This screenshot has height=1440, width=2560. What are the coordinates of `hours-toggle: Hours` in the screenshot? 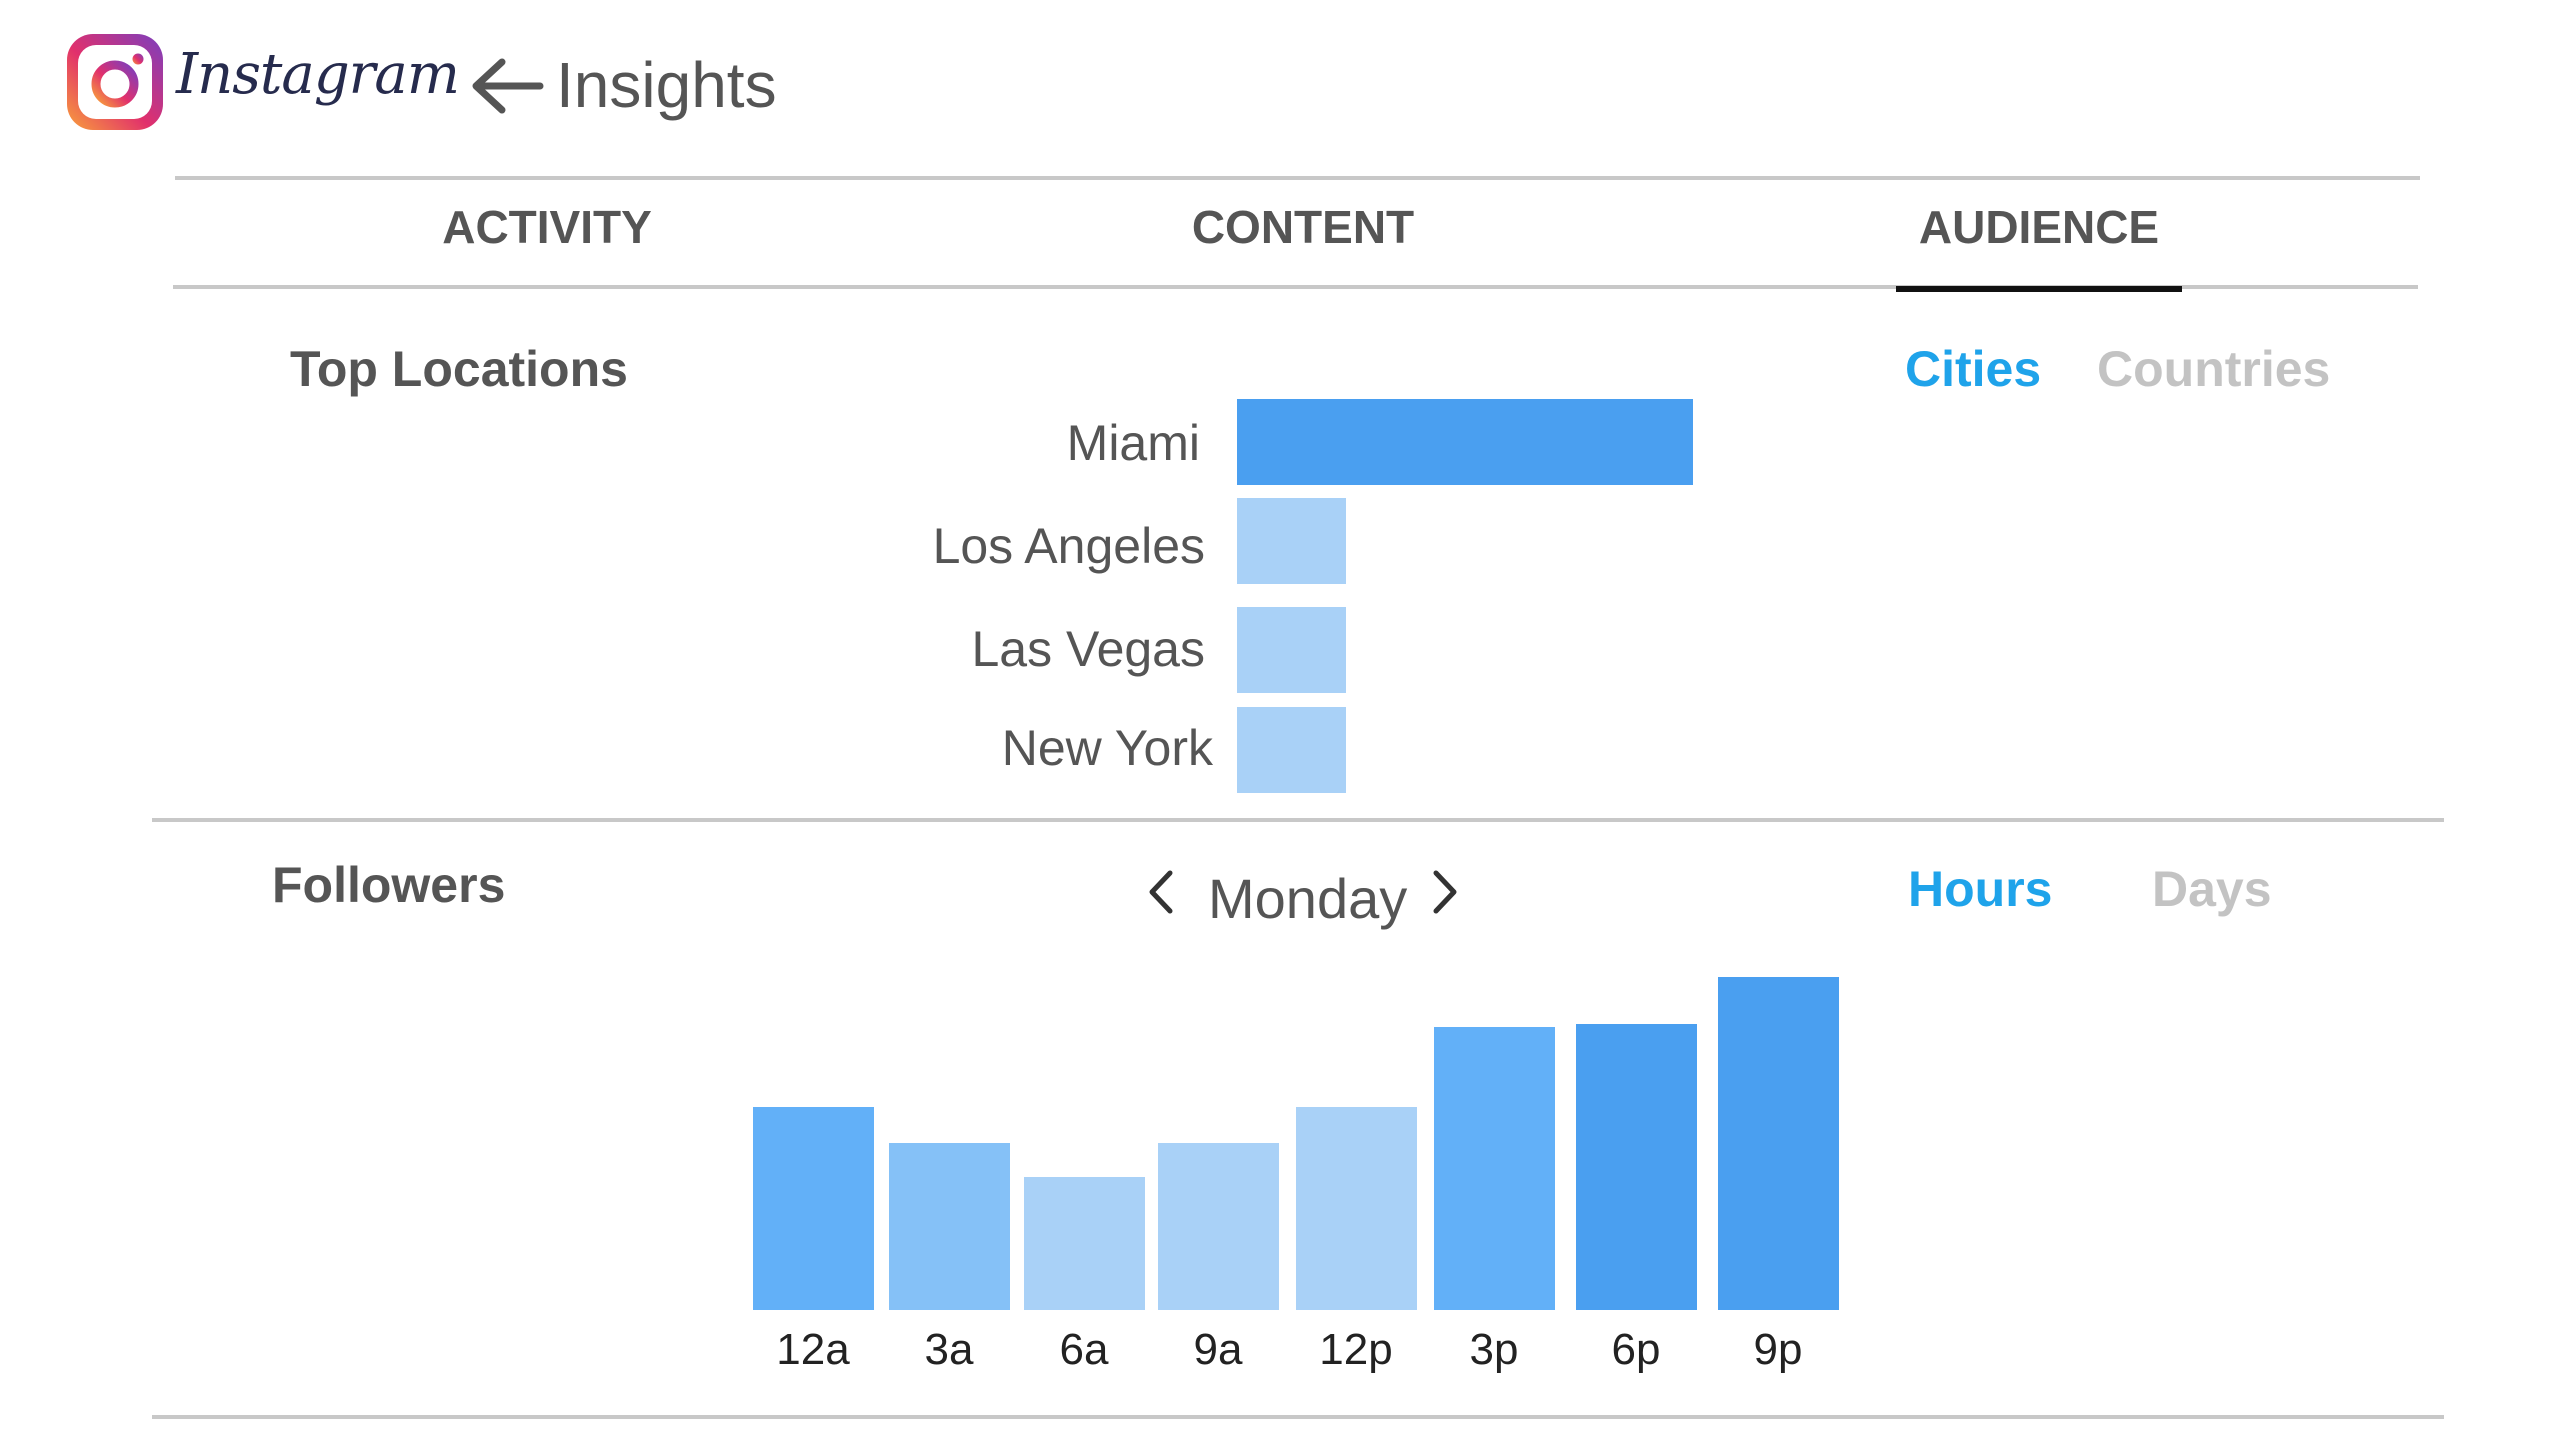 It's located at (1980, 889).